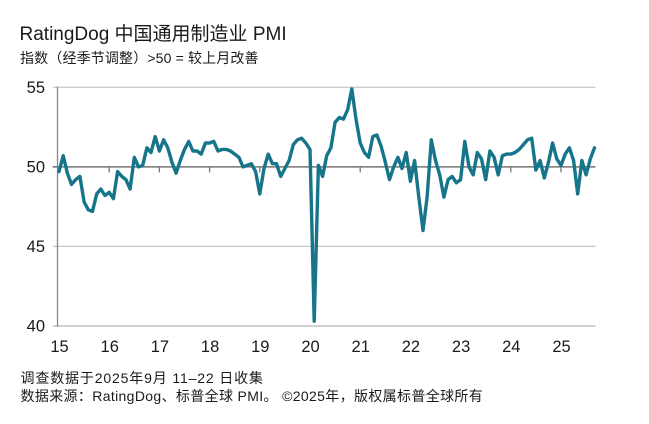  What do you see at coordinates (110, 347) in the screenshot?
I see `svg-text: 16` at bounding box center [110, 347].